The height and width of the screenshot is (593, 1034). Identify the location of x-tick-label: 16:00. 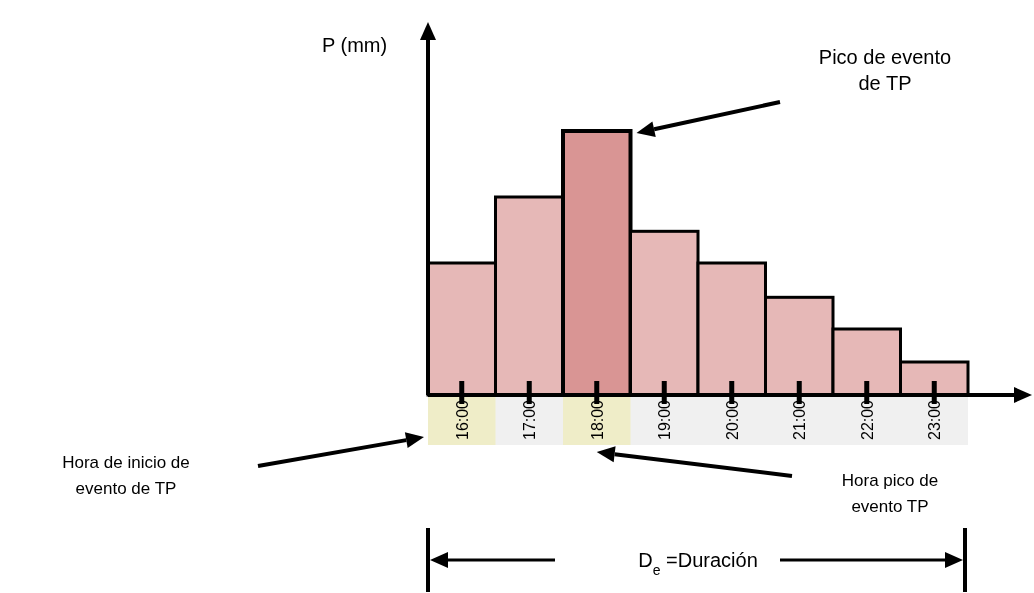
(462, 420).